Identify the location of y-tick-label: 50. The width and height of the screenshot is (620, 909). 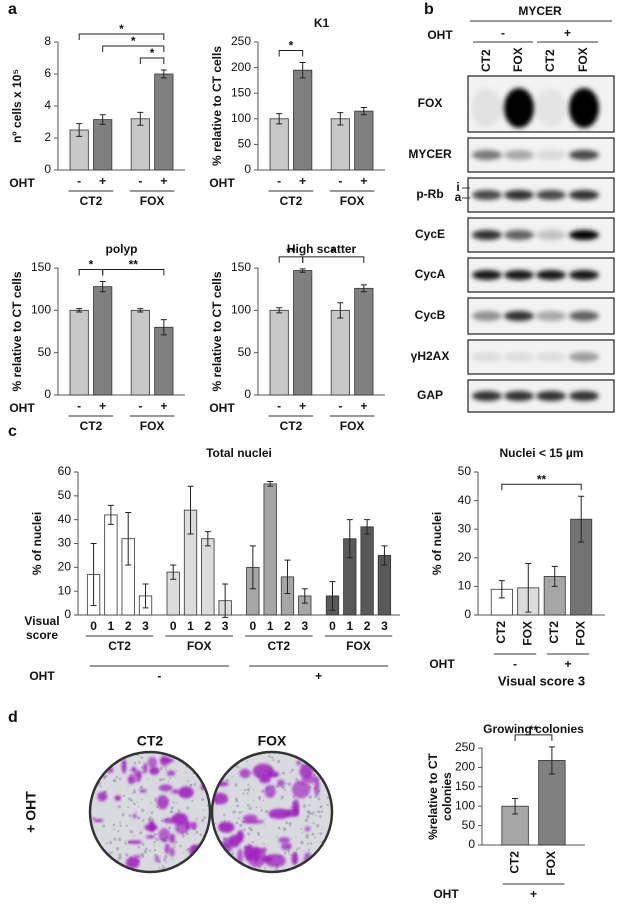
(45, 352).